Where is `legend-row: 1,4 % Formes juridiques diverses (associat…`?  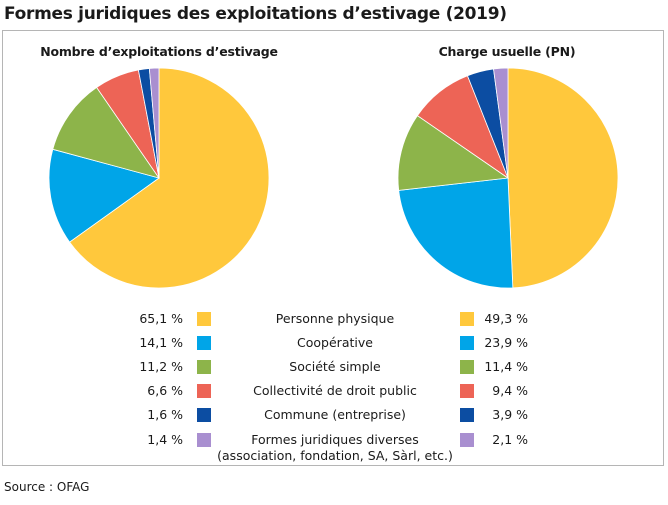
legend-row: 1,4 % Formes juridiques diverses (associat… is located at coordinates (334, 447).